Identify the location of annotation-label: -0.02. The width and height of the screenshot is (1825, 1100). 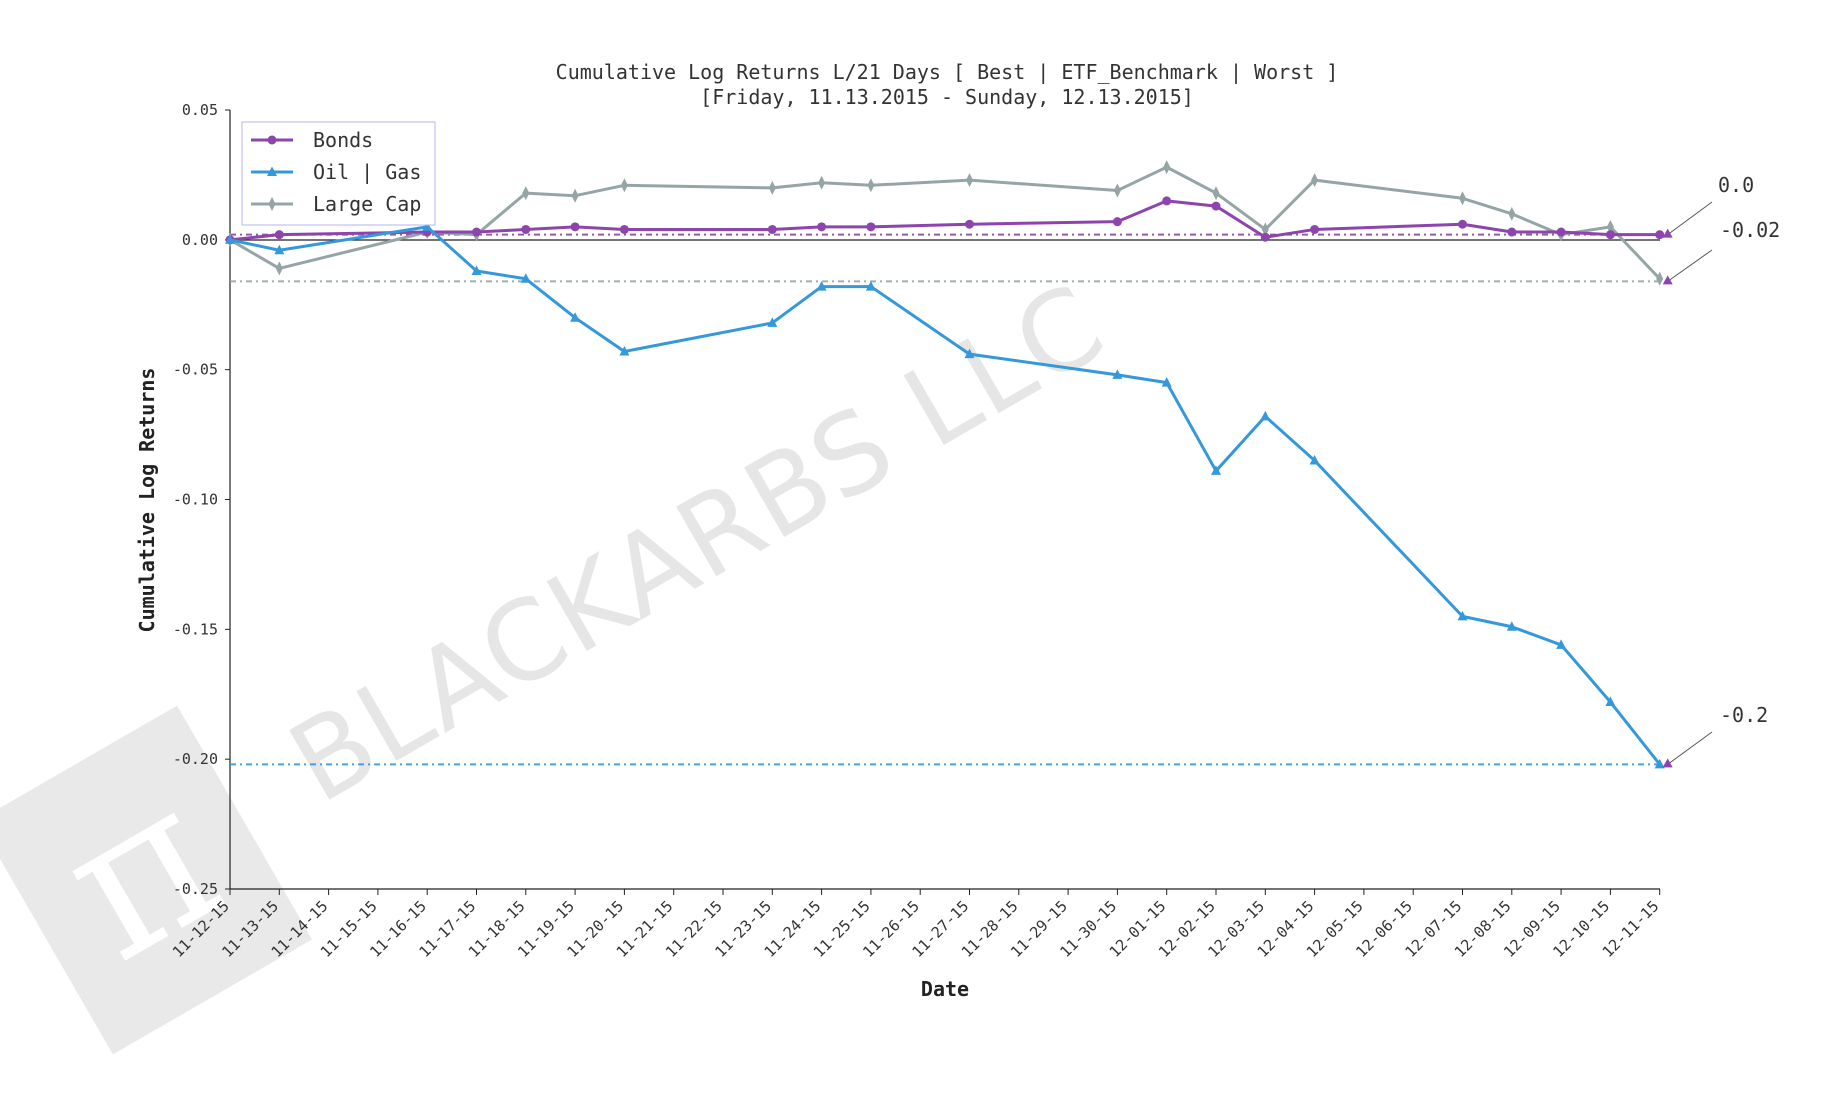
(1750, 230).